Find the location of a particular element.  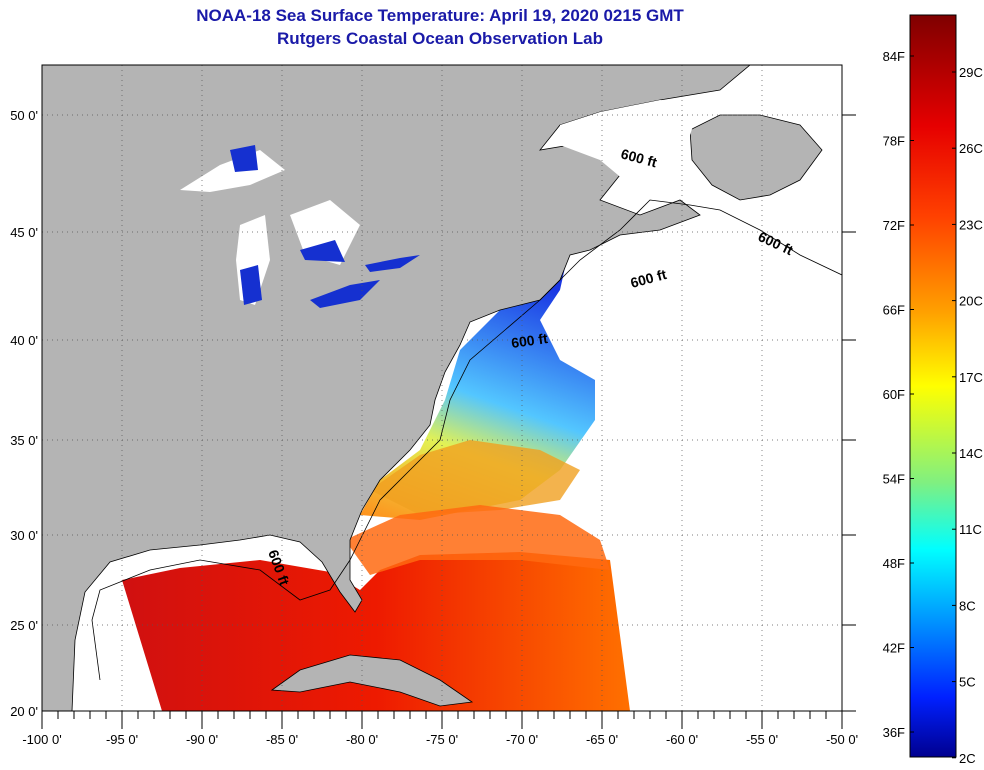

lon-label: -75 0' is located at coordinates (442, 739).